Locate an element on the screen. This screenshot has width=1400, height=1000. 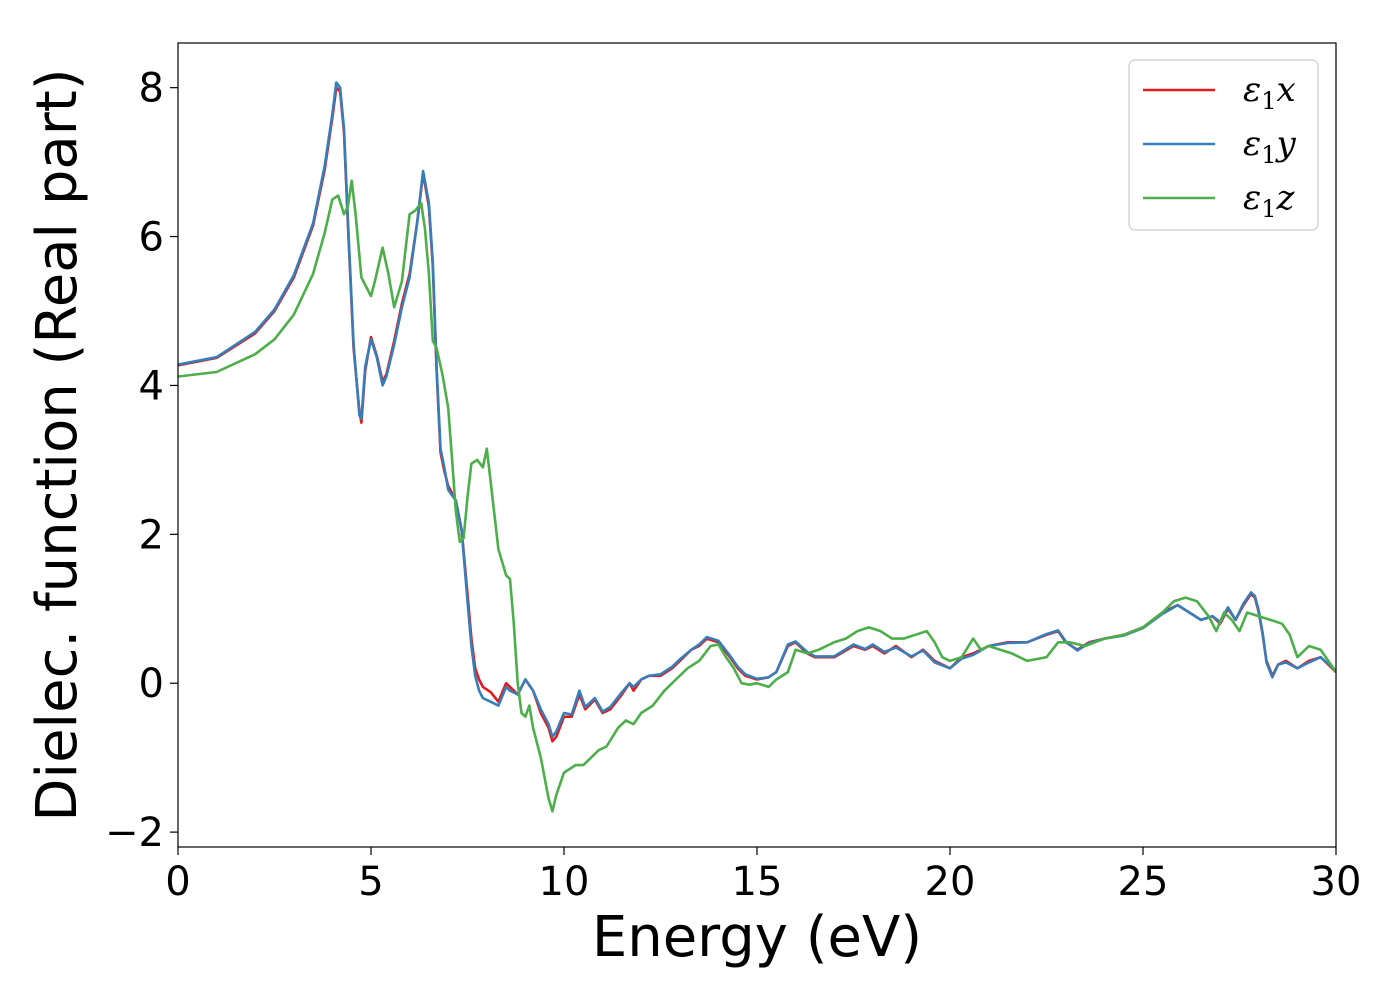
x-tick-label: 10 is located at coordinates (564, 882).